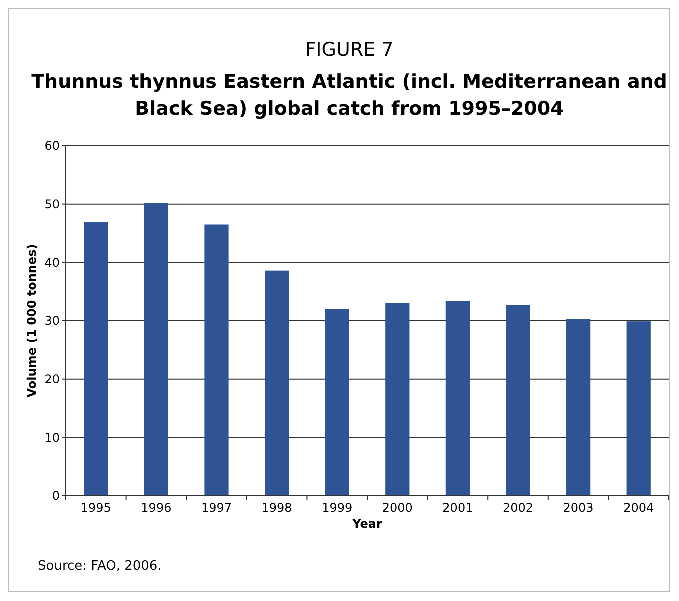  I want to click on y-tick-label: 30, so click(52, 321).